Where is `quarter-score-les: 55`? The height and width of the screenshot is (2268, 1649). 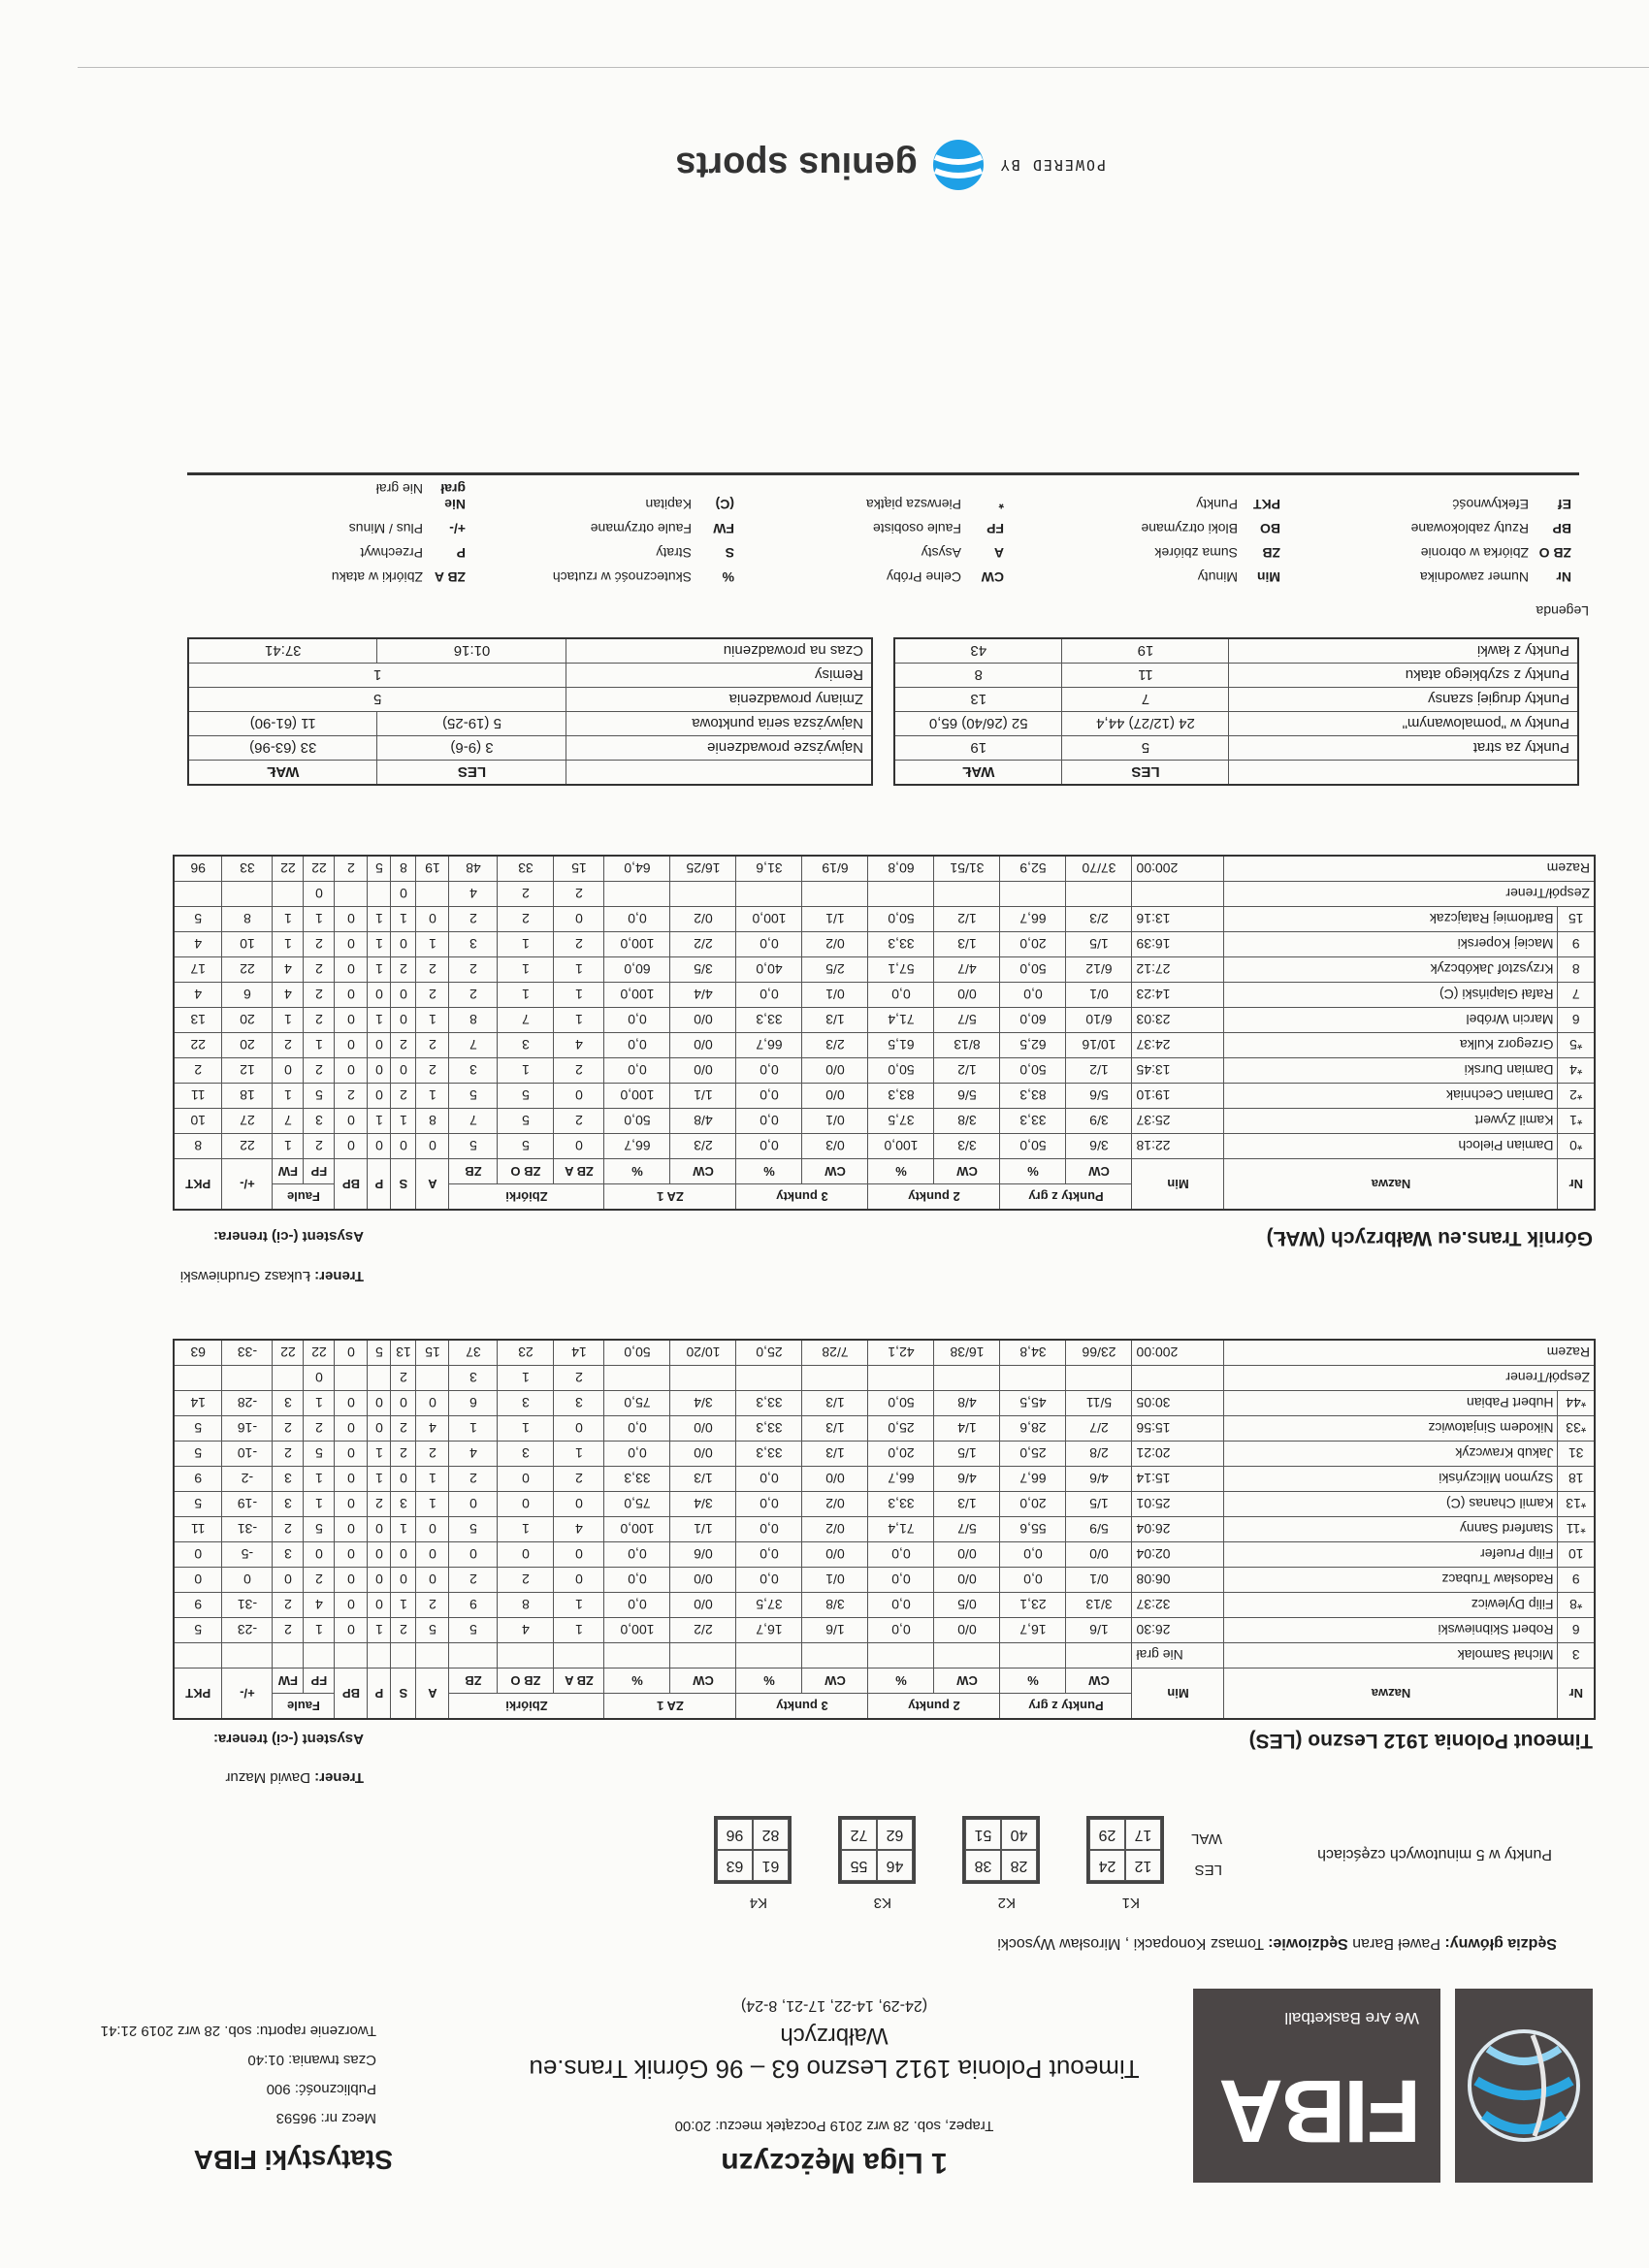 quarter-score-les: 55 is located at coordinates (859, 1865).